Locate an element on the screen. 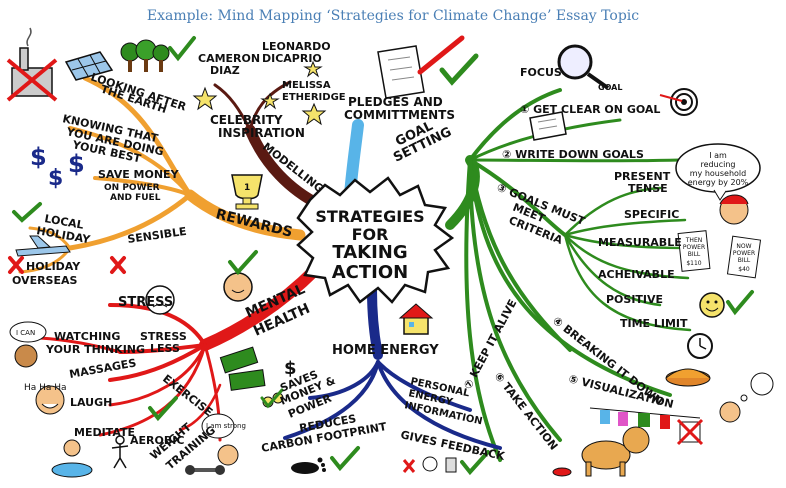 The height and width of the screenshot is (488, 786). speech-bubble-text: I am reducing my household energy by 20% is located at coordinates (718, 169).